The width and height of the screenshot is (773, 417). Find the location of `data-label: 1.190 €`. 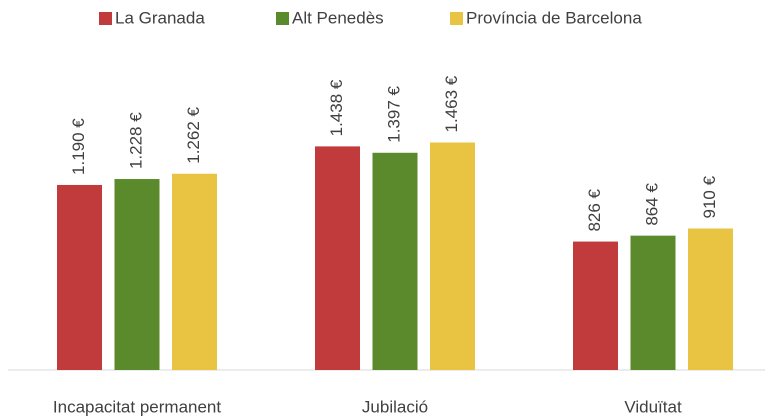

data-label: 1.190 € is located at coordinates (78, 146).